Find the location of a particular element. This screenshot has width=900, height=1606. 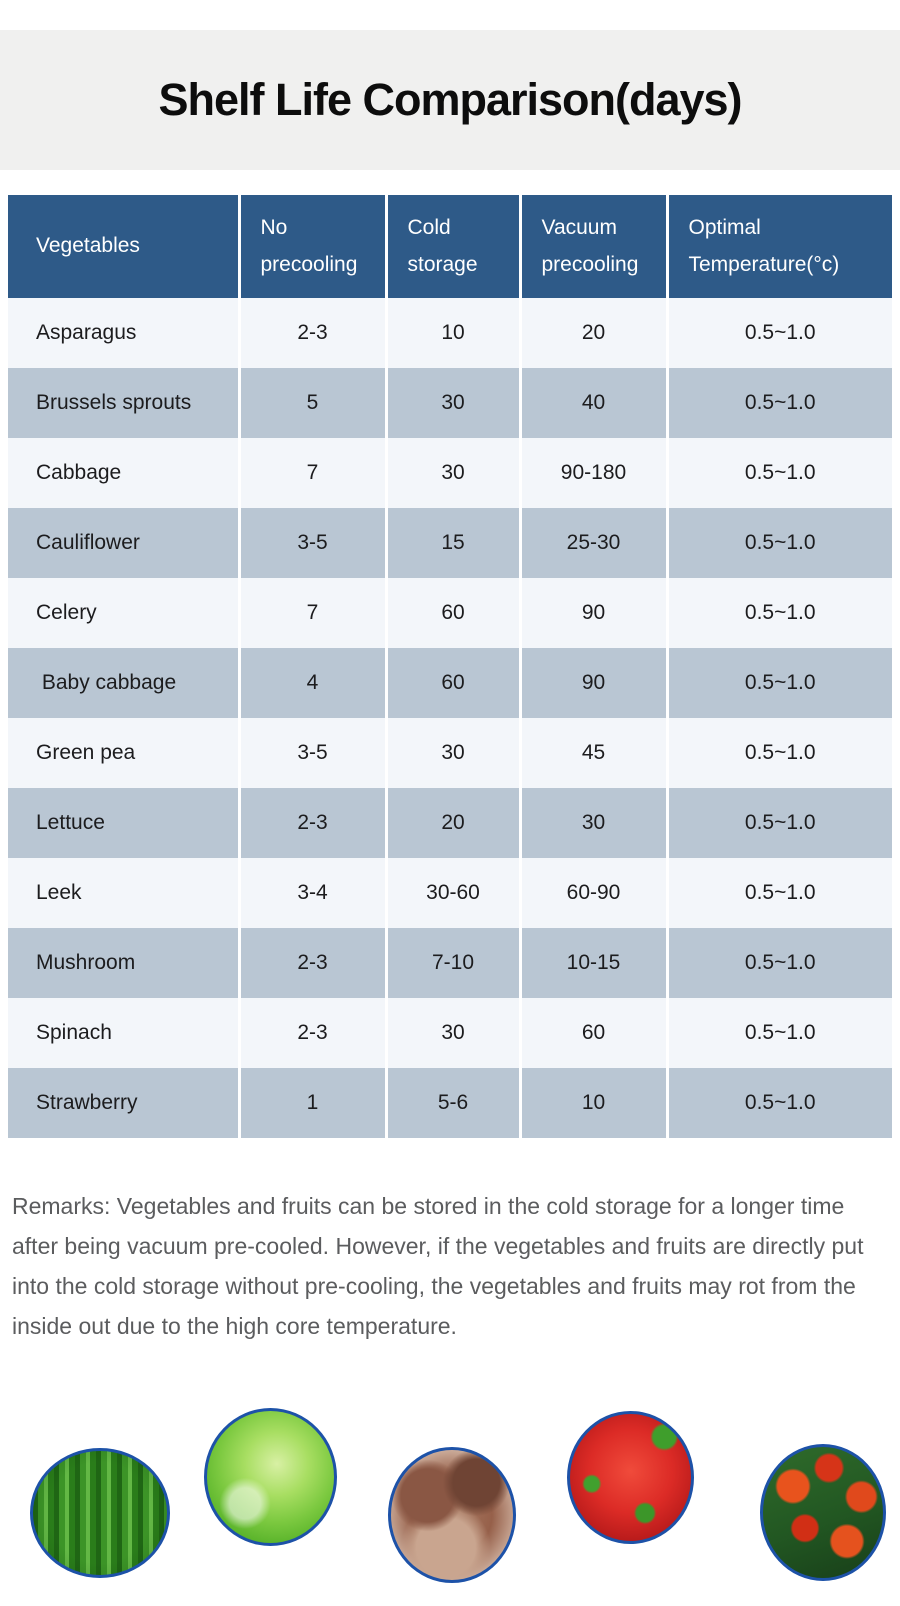

table-row: Strawberry 1 5-6 10 0.5~1.0 is located at coordinates (450, 1103).